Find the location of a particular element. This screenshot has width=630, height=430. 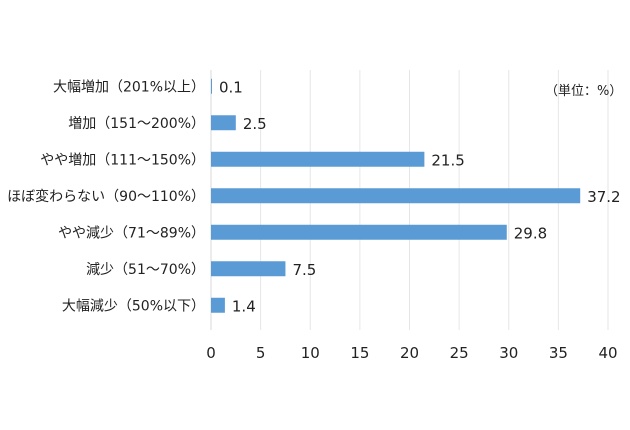

category-label: やや増加（111〜150%） is located at coordinates (122, 160).